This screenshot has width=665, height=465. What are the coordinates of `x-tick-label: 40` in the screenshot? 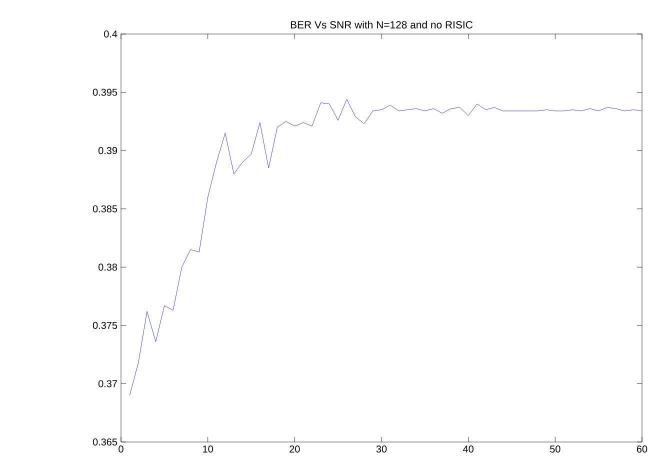 It's located at (468, 449).